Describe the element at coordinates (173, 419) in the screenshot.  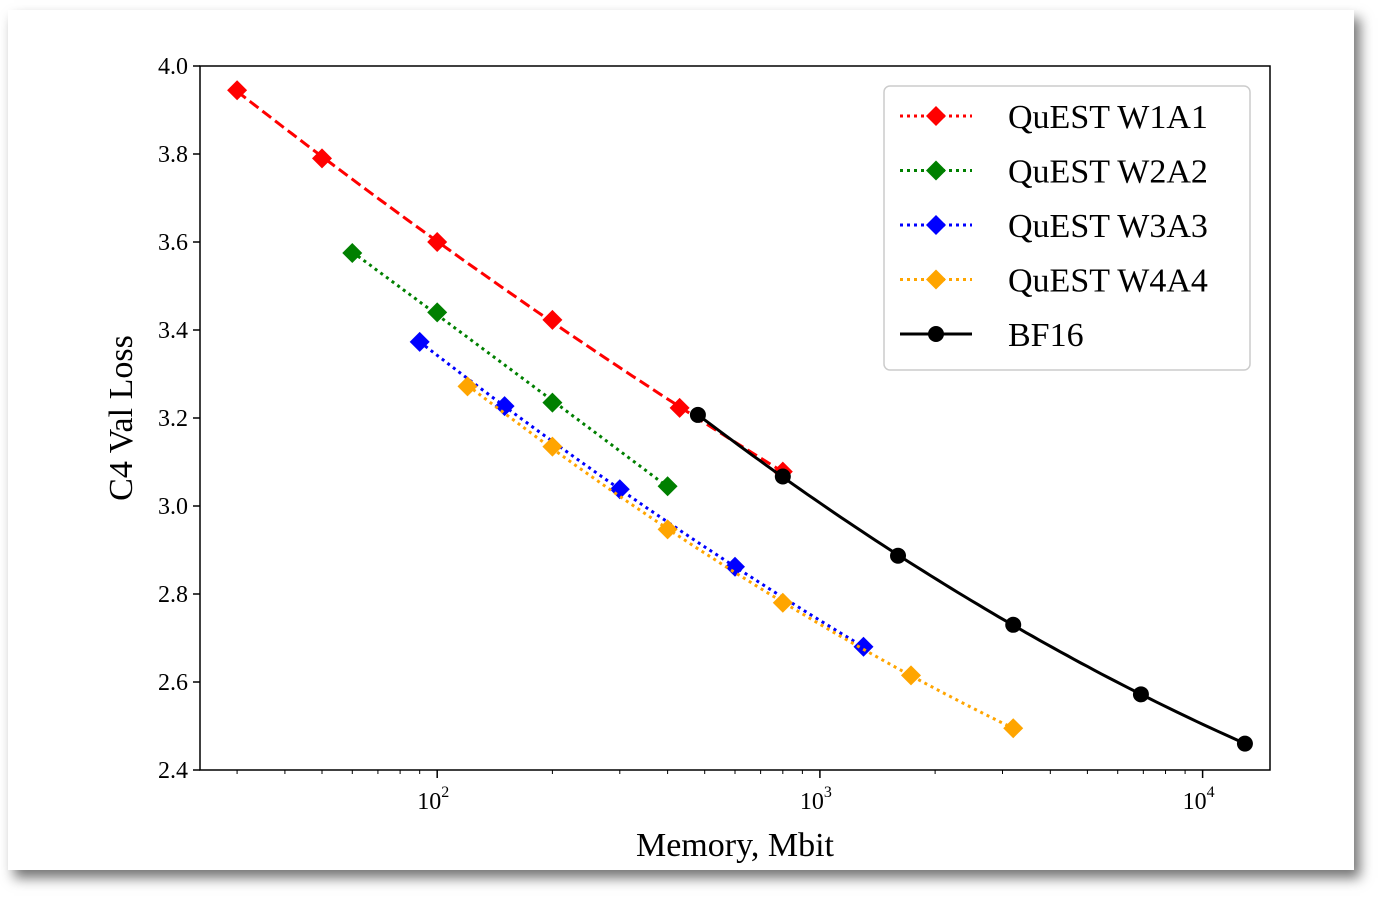
I see `y-tick-label: 3.2` at that location.